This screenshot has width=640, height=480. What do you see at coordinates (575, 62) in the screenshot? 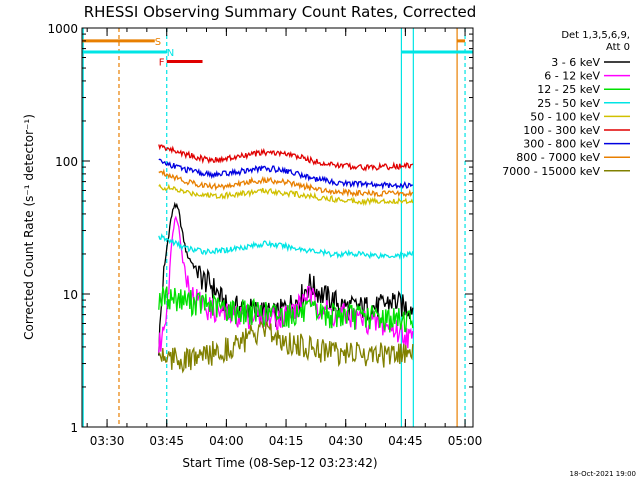
I see `legend-label: 3 - 6 keV` at bounding box center [575, 62].